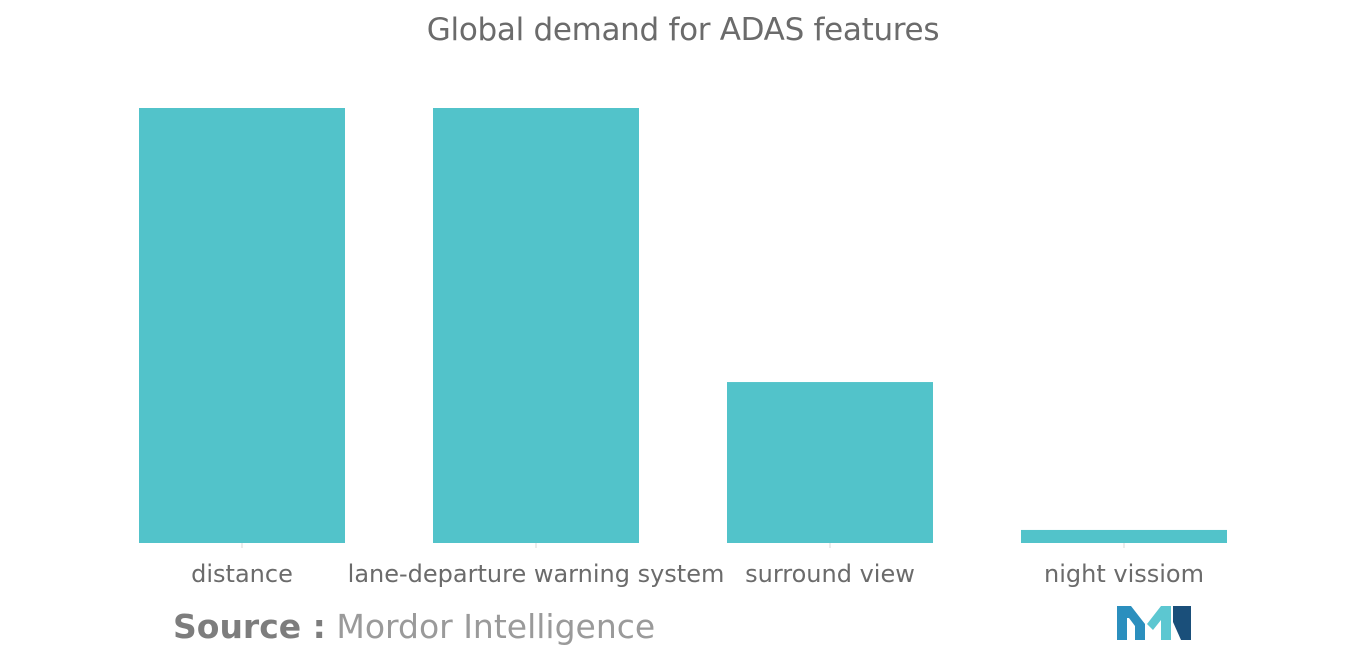  Describe the element at coordinates (1182, 623) in the screenshot. I see `logo-right-stroke` at that location.